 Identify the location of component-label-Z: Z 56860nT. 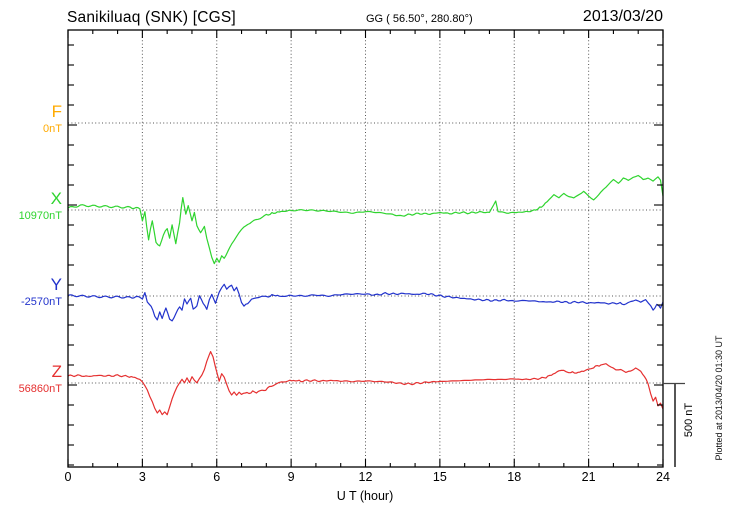
(40, 379).